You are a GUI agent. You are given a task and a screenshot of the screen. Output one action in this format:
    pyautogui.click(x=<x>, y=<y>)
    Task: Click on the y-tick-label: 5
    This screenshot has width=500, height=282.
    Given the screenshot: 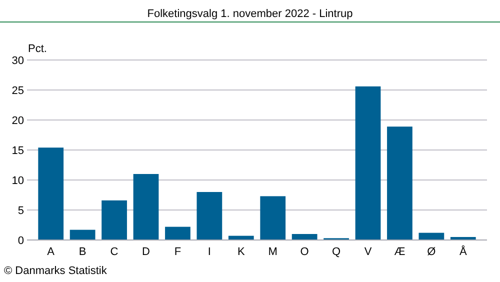 What is the action you would take?
    pyautogui.click(x=21, y=210)
    